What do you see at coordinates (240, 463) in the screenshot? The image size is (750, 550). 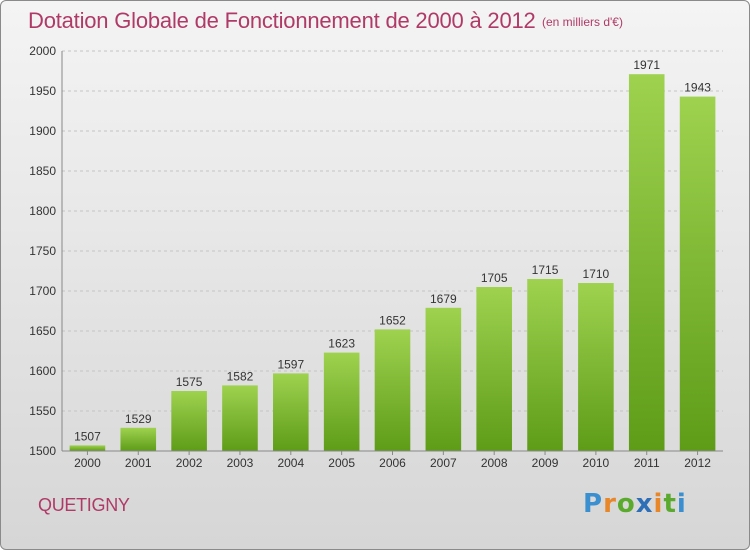 I see `x-tick-label: 2003` at bounding box center [240, 463].